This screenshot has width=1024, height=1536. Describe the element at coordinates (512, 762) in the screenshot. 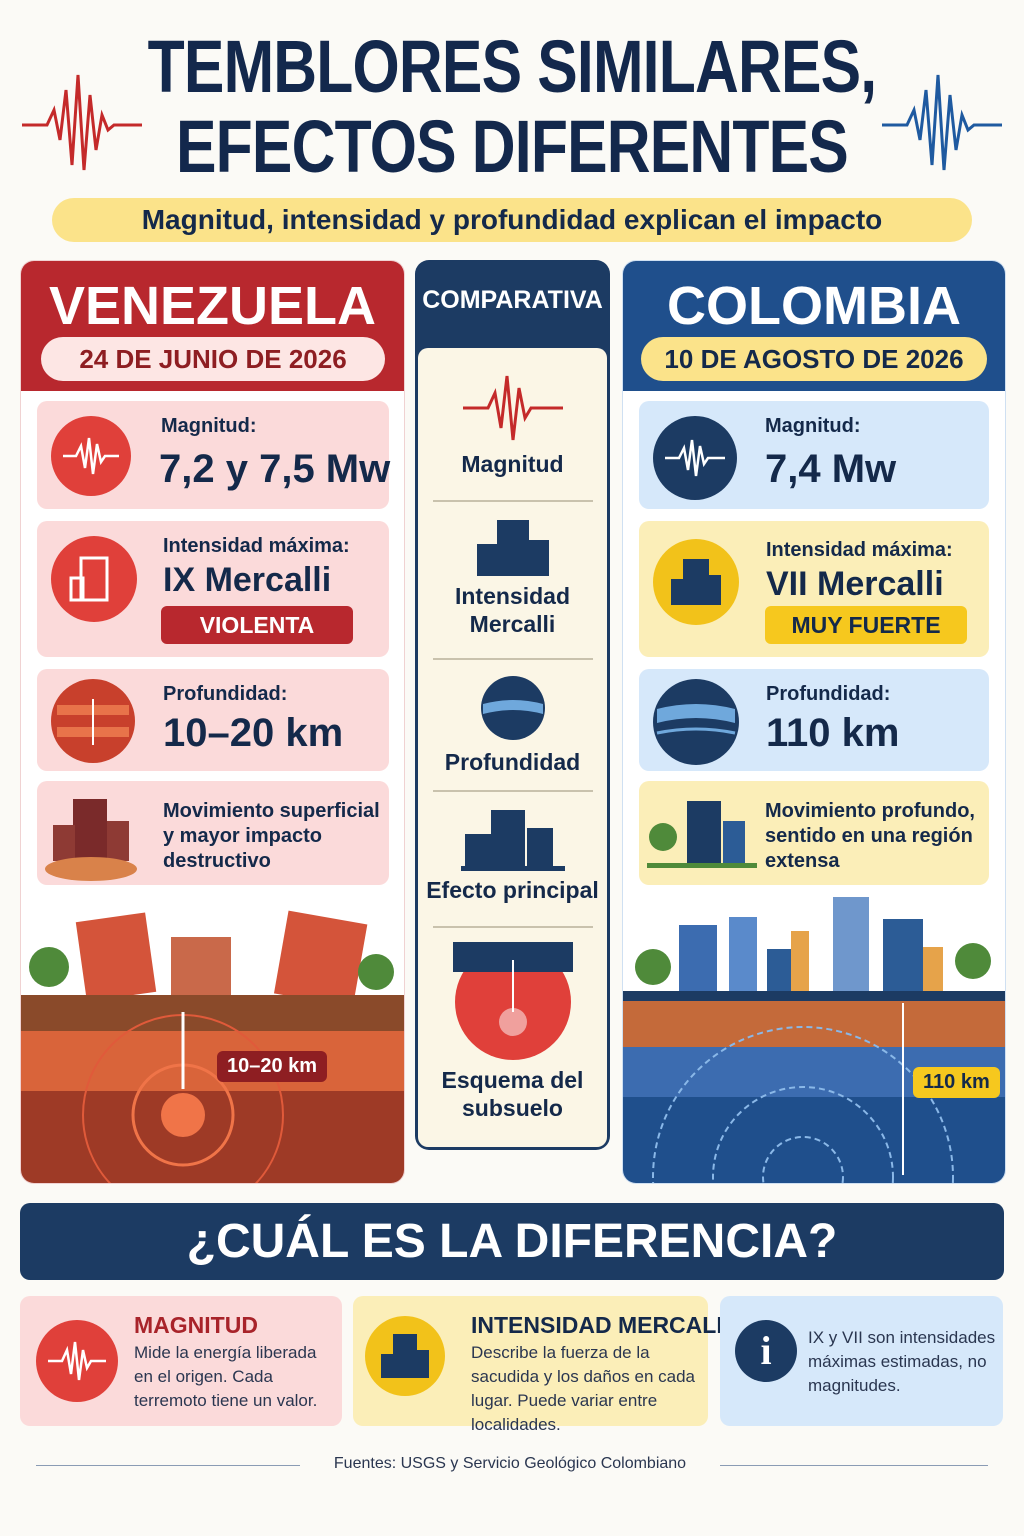

I see `comparison-row: Profundidad` at that location.